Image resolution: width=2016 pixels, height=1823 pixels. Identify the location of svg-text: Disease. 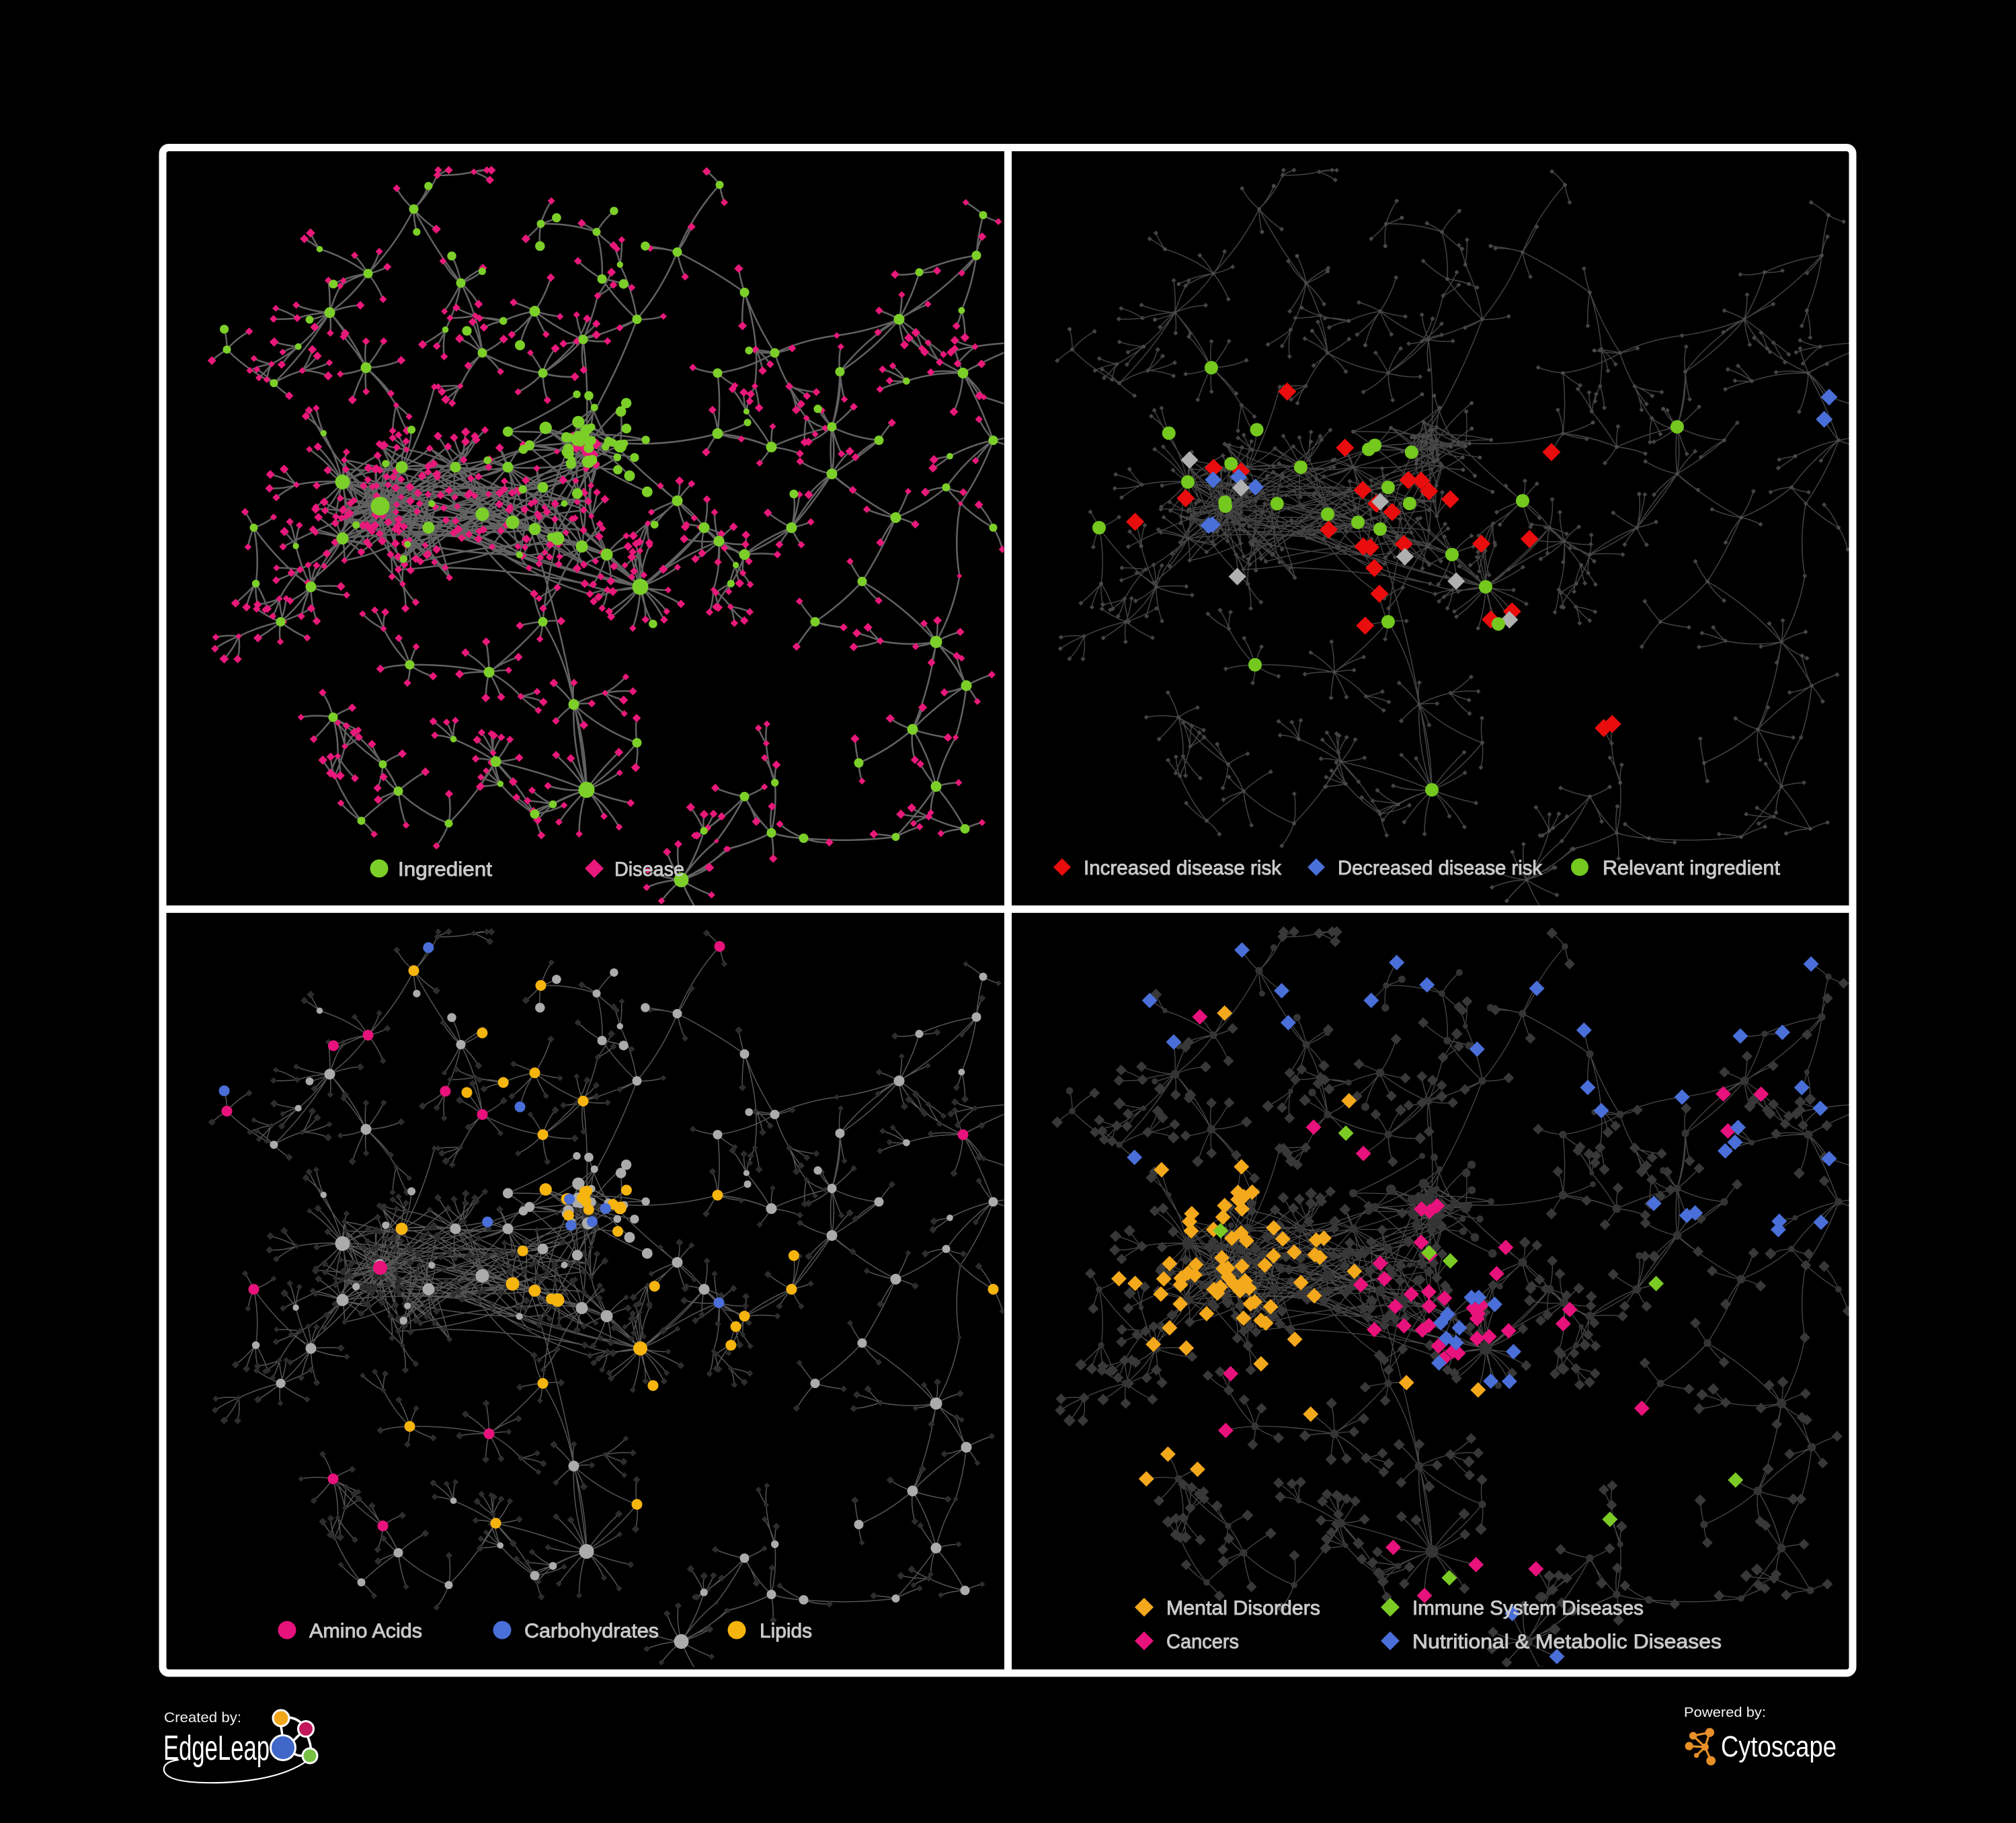
(649, 869).